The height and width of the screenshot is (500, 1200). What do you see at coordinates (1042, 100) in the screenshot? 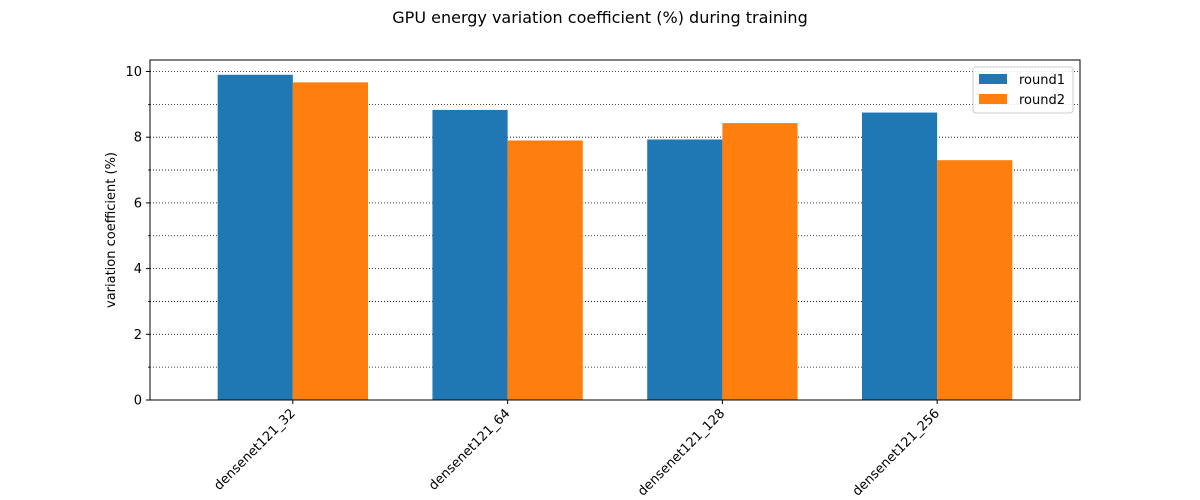
I see `legend-label-round2: round2` at bounding box center [1042, 100].